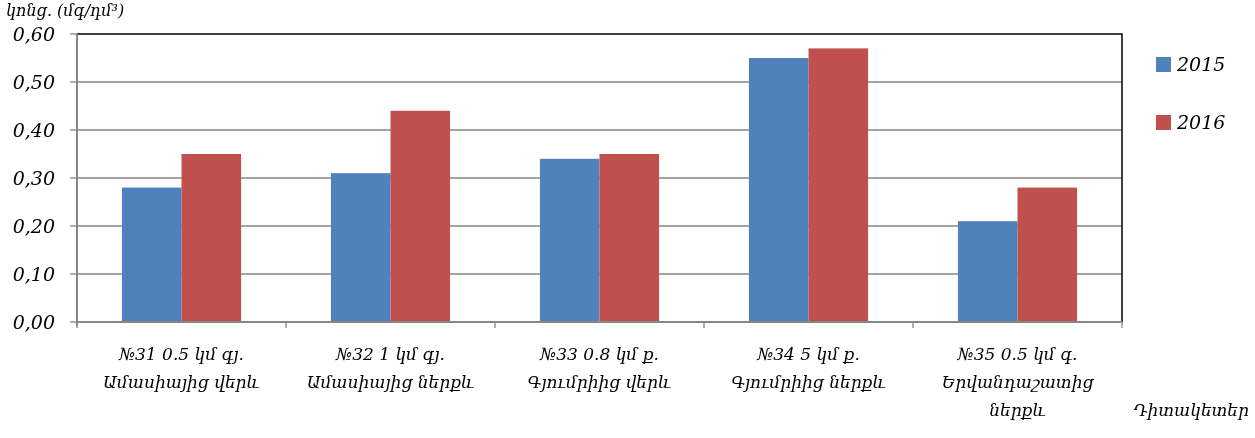 This screenshot has width=1255, height=438. I want to click on legend-label: 2016, so click(1201, 121).